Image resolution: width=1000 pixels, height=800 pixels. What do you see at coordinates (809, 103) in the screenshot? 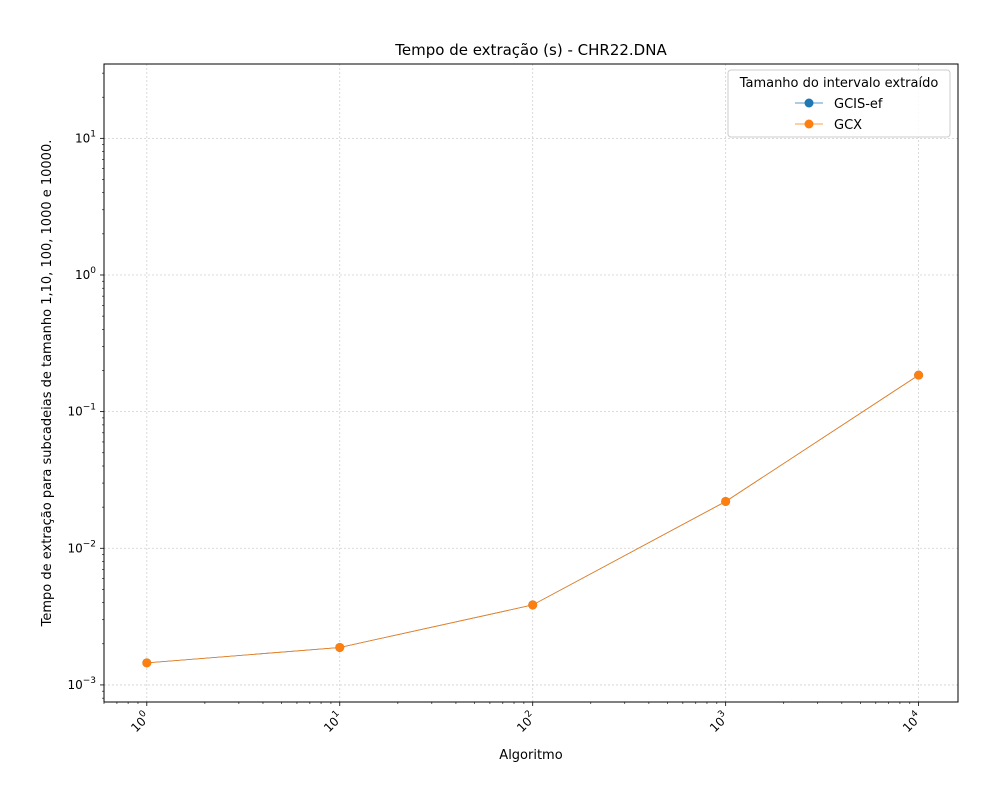
I see `legend-marker-gcis-ef` at bounding box center [809, 103].